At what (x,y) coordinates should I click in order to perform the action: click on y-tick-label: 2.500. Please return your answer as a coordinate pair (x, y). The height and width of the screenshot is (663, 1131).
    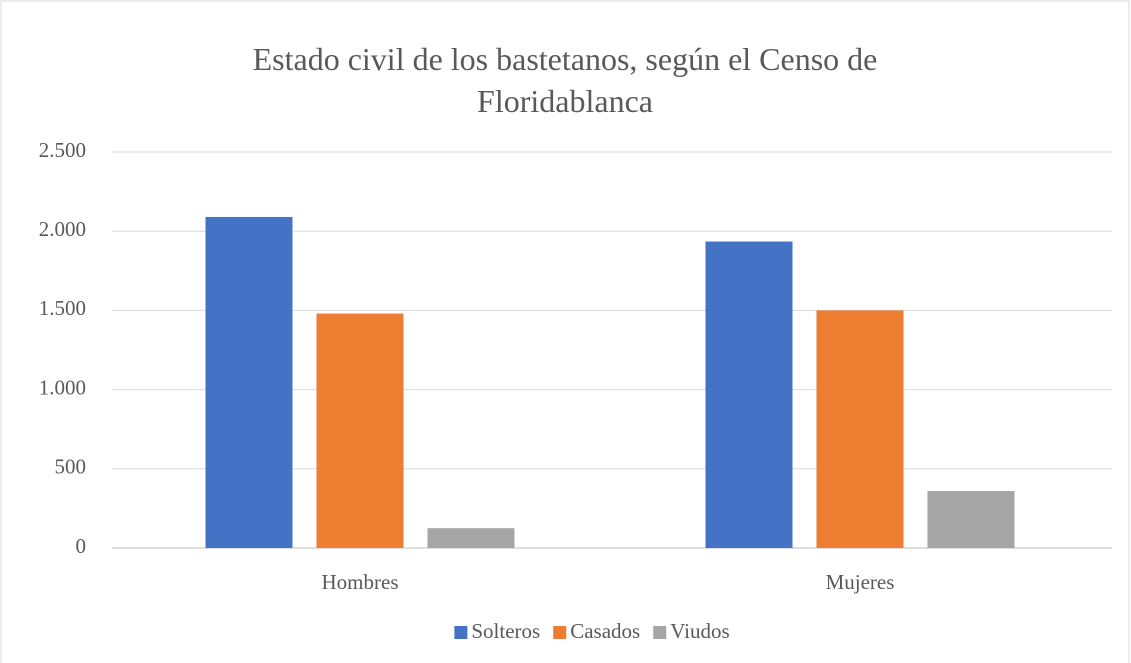
    Looking at the image, I should click on (62, 150).